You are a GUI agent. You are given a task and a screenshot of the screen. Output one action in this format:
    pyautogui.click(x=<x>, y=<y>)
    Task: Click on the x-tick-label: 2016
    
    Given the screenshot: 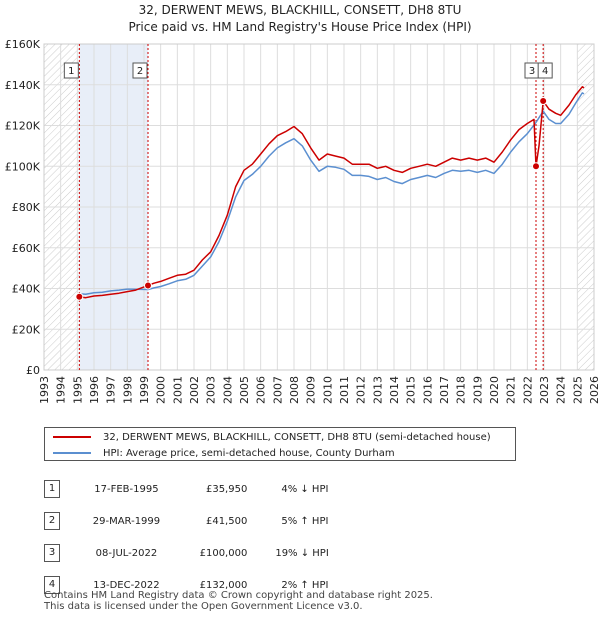 What is the action you would take?
    pyautogui.click(x=427, y=390)
    